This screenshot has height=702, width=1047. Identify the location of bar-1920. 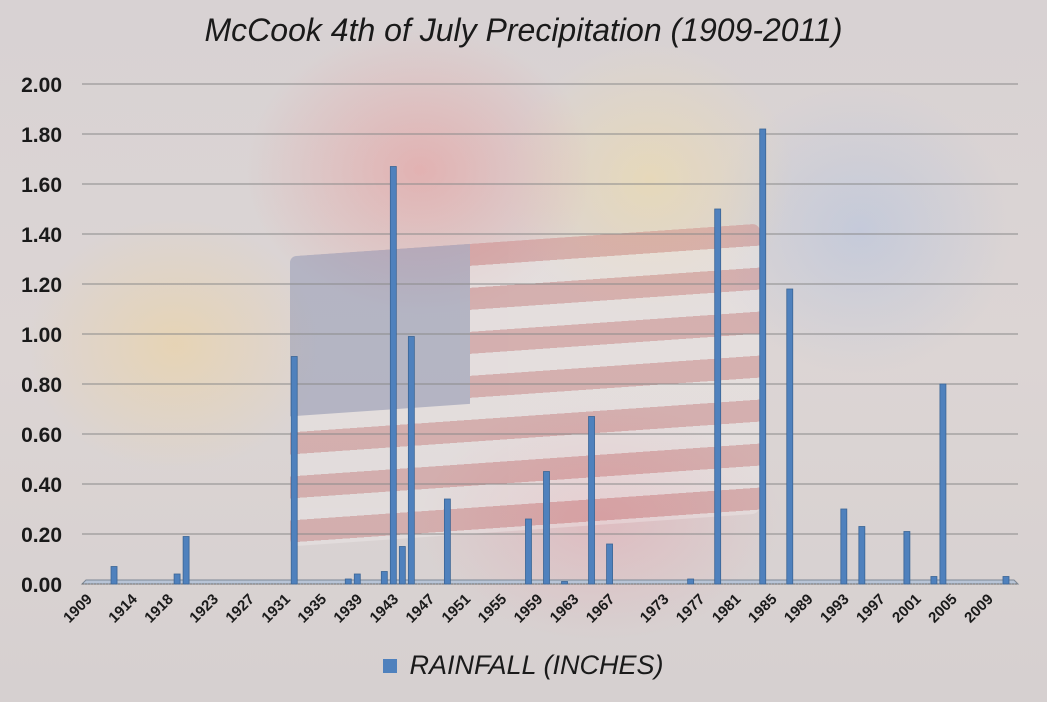
(186, 560).